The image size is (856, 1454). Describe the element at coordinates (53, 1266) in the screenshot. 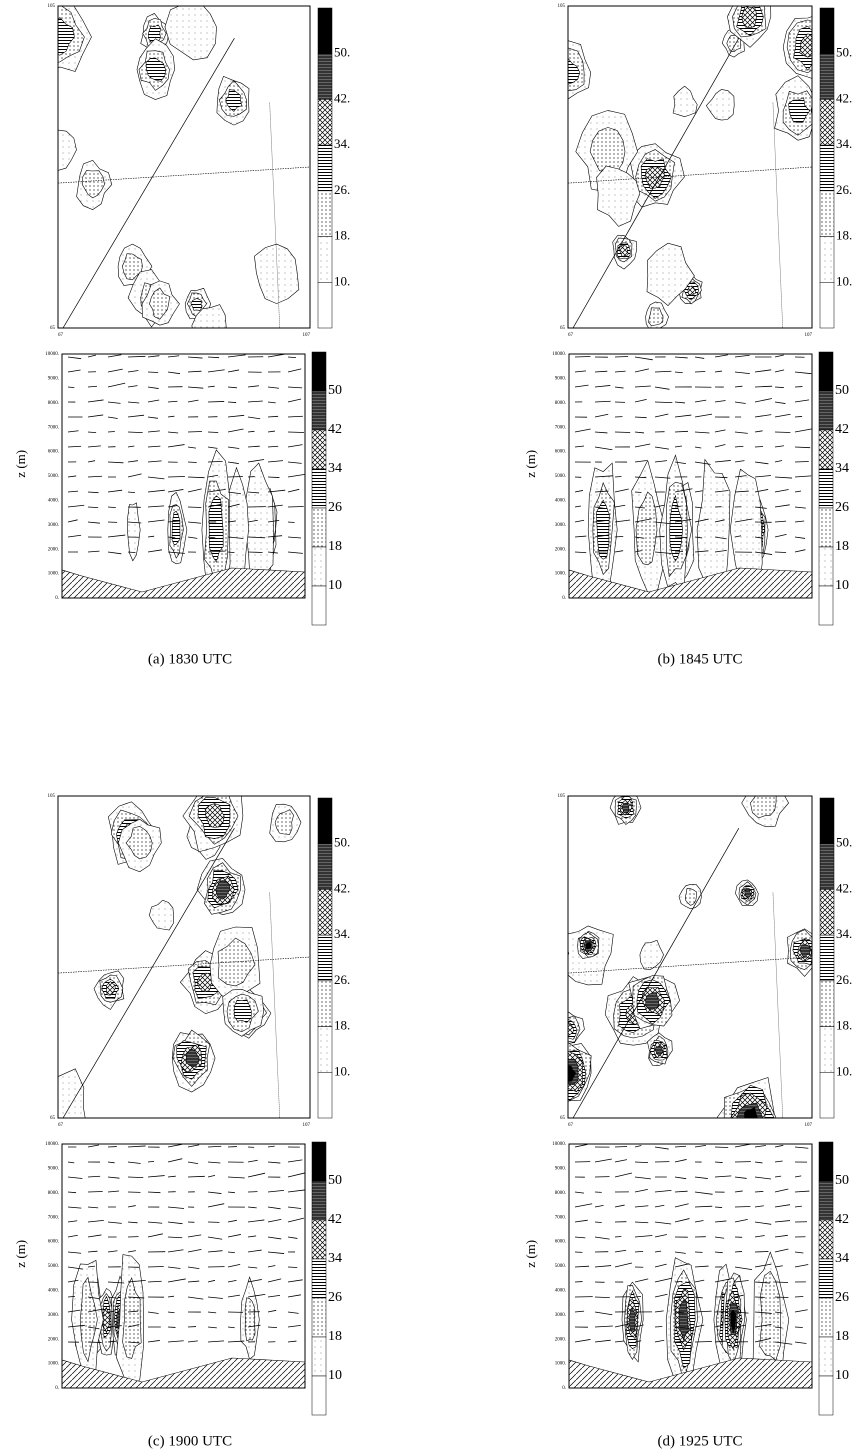

I see `y-tick-label: 5000.` at that location.